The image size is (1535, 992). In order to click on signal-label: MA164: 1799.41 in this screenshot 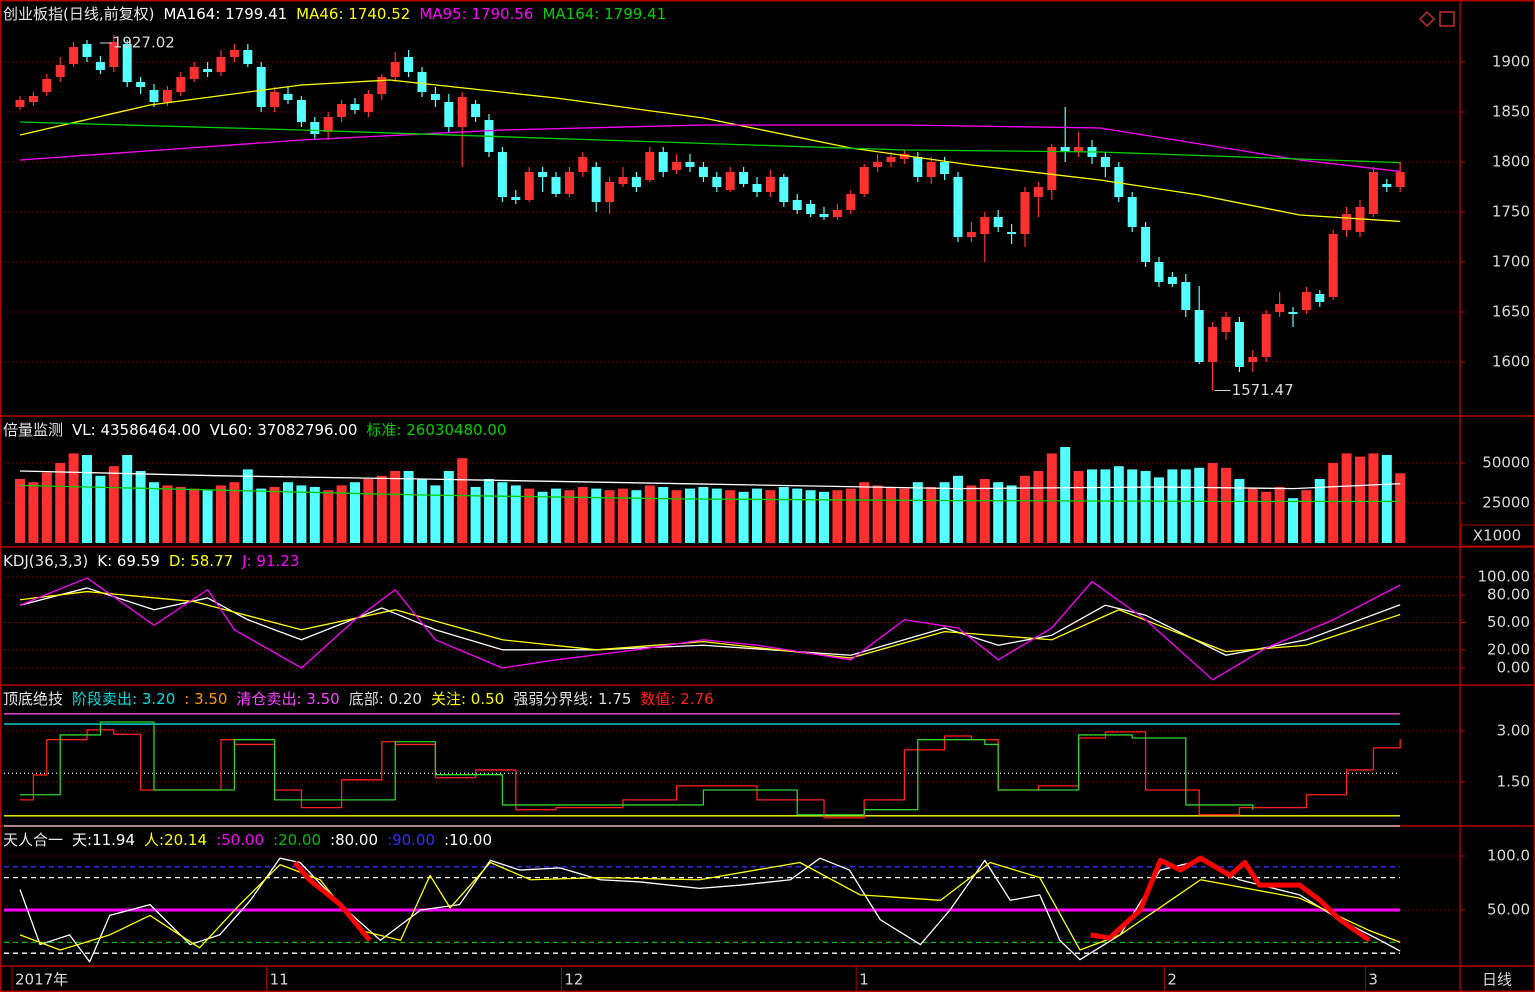, I will do `click(225, 14)`.